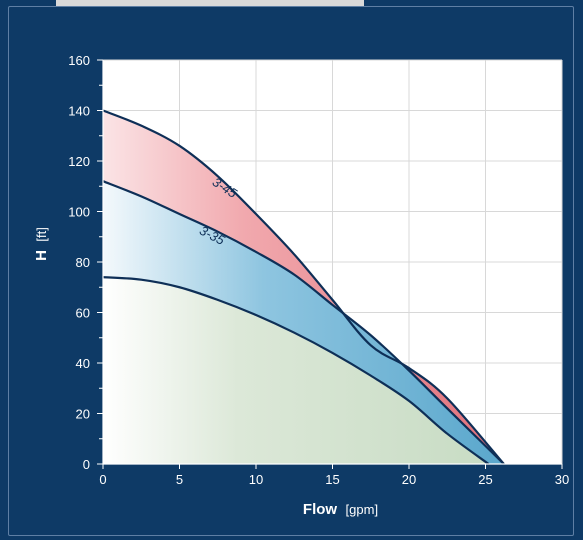 The image size is (583, 540). I want to click on y-axis-label: H [ft], so click(41, 244).